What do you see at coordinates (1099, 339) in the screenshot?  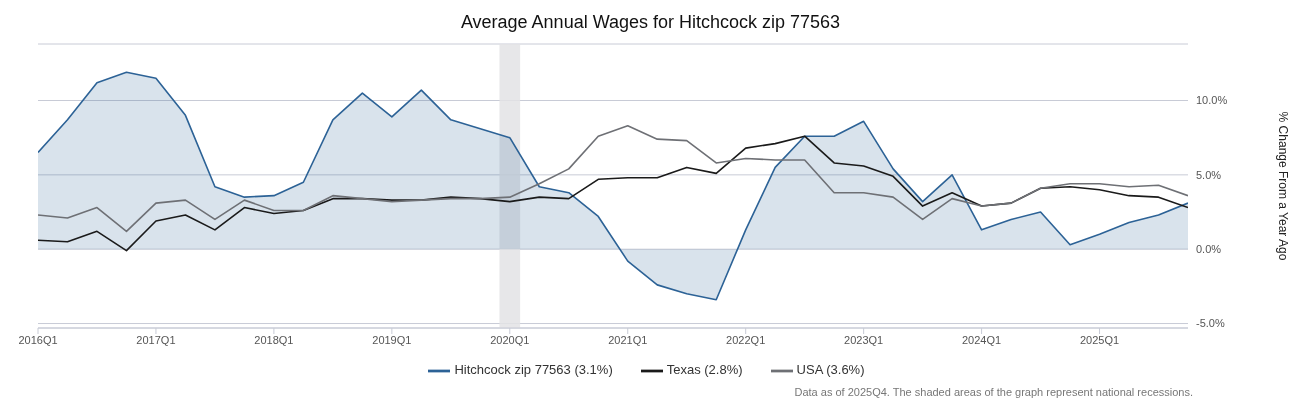 I see `x-tick-label: 2025Q1` at bounding box center [1099, 339].